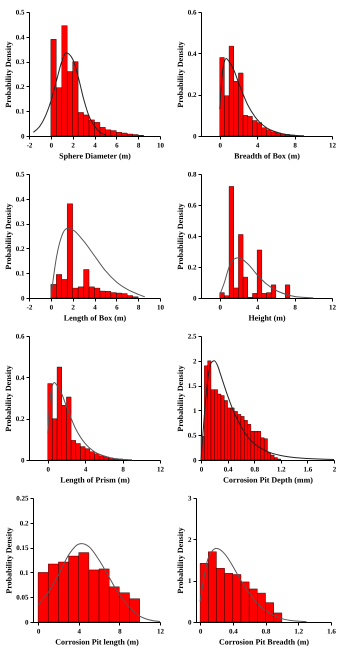 The height and width of the screenshot is (660, 344). What do you see at coordinates (95, 318) in the screenshot?
I see `x-axis-title: Length of Box (m)` at bounding box center [95, 318].